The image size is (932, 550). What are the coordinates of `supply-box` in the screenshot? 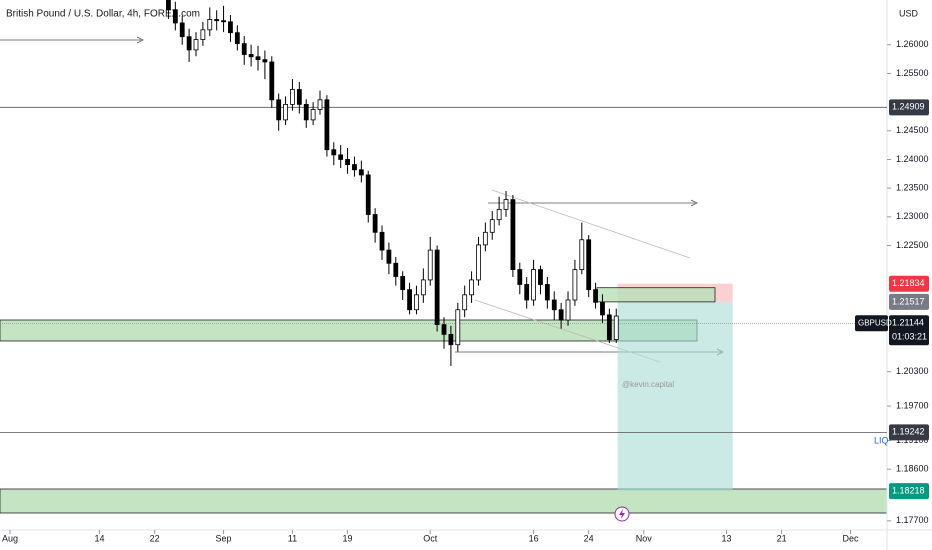 It's located at (656, 295).